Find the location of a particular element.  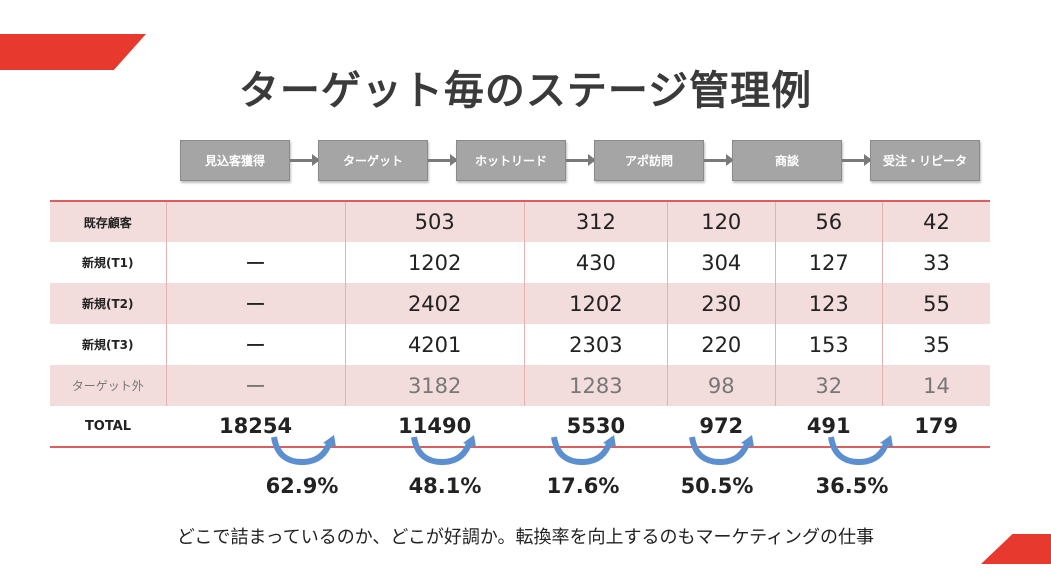

stage-box: アポ訪問 is located at coordinates (649, 160).